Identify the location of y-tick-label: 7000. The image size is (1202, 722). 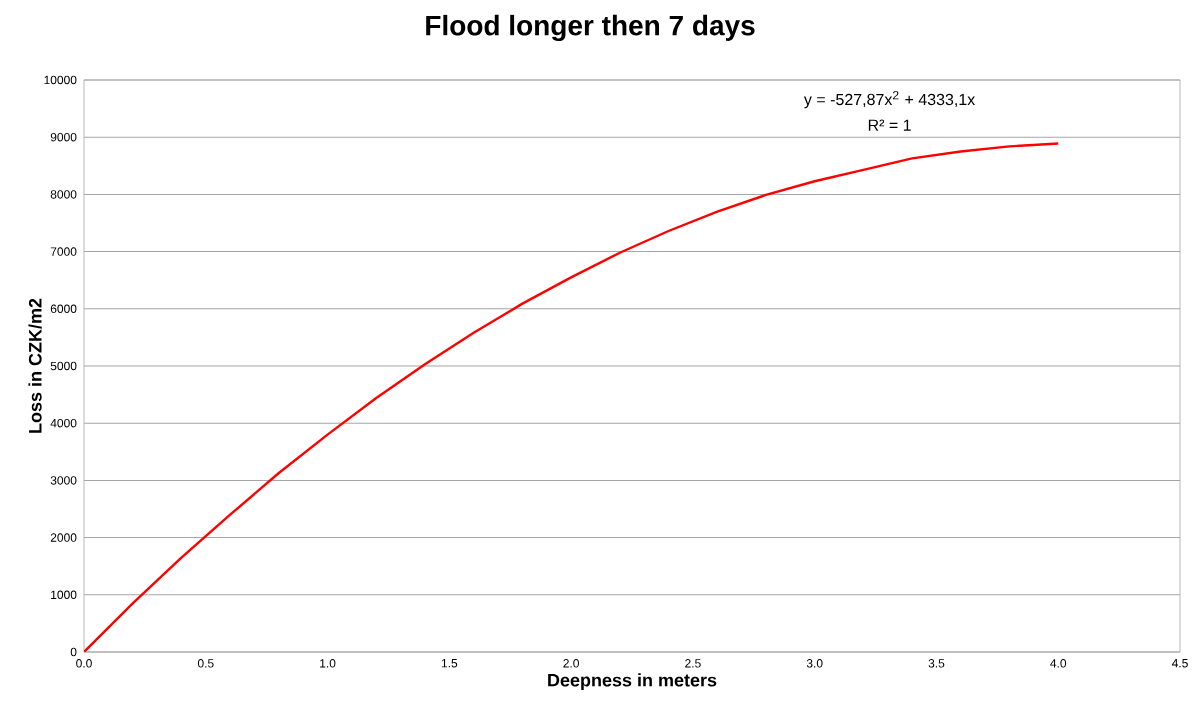
(63, 251).